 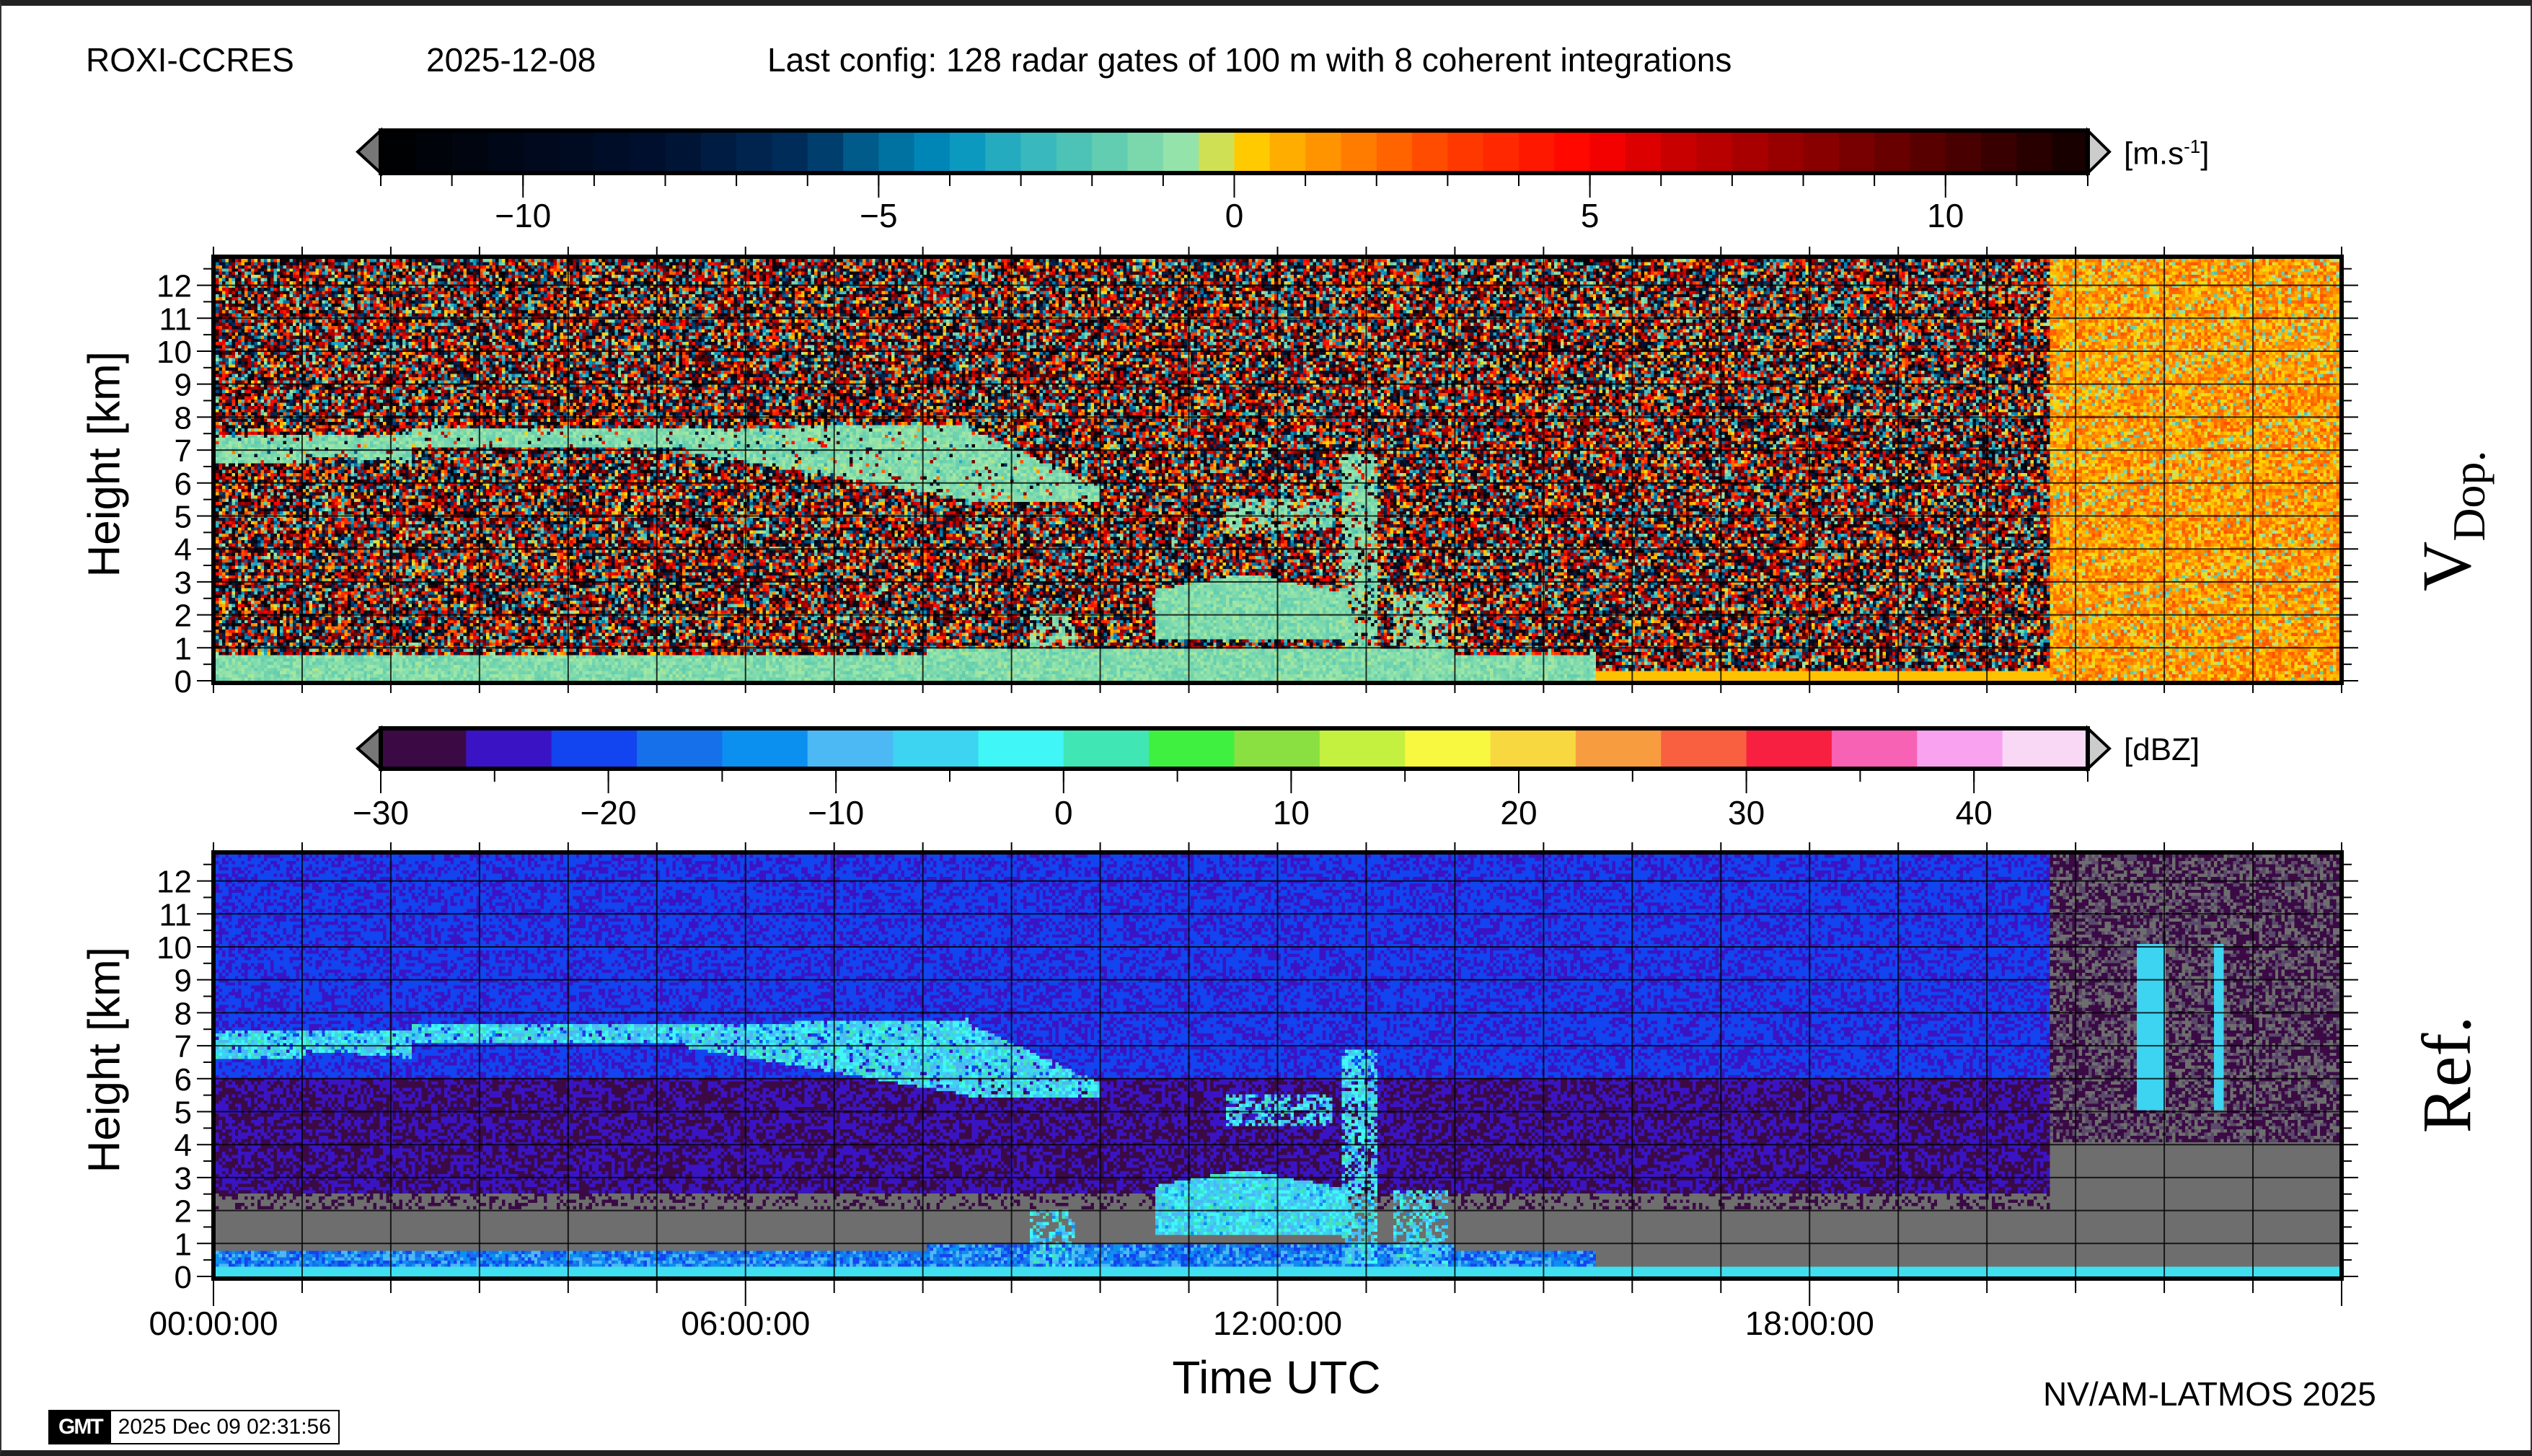 What do you see at coordinates (2205, 154) in the screenshot?
I see `unit-close: ]` at bounding box center [2205, 154].